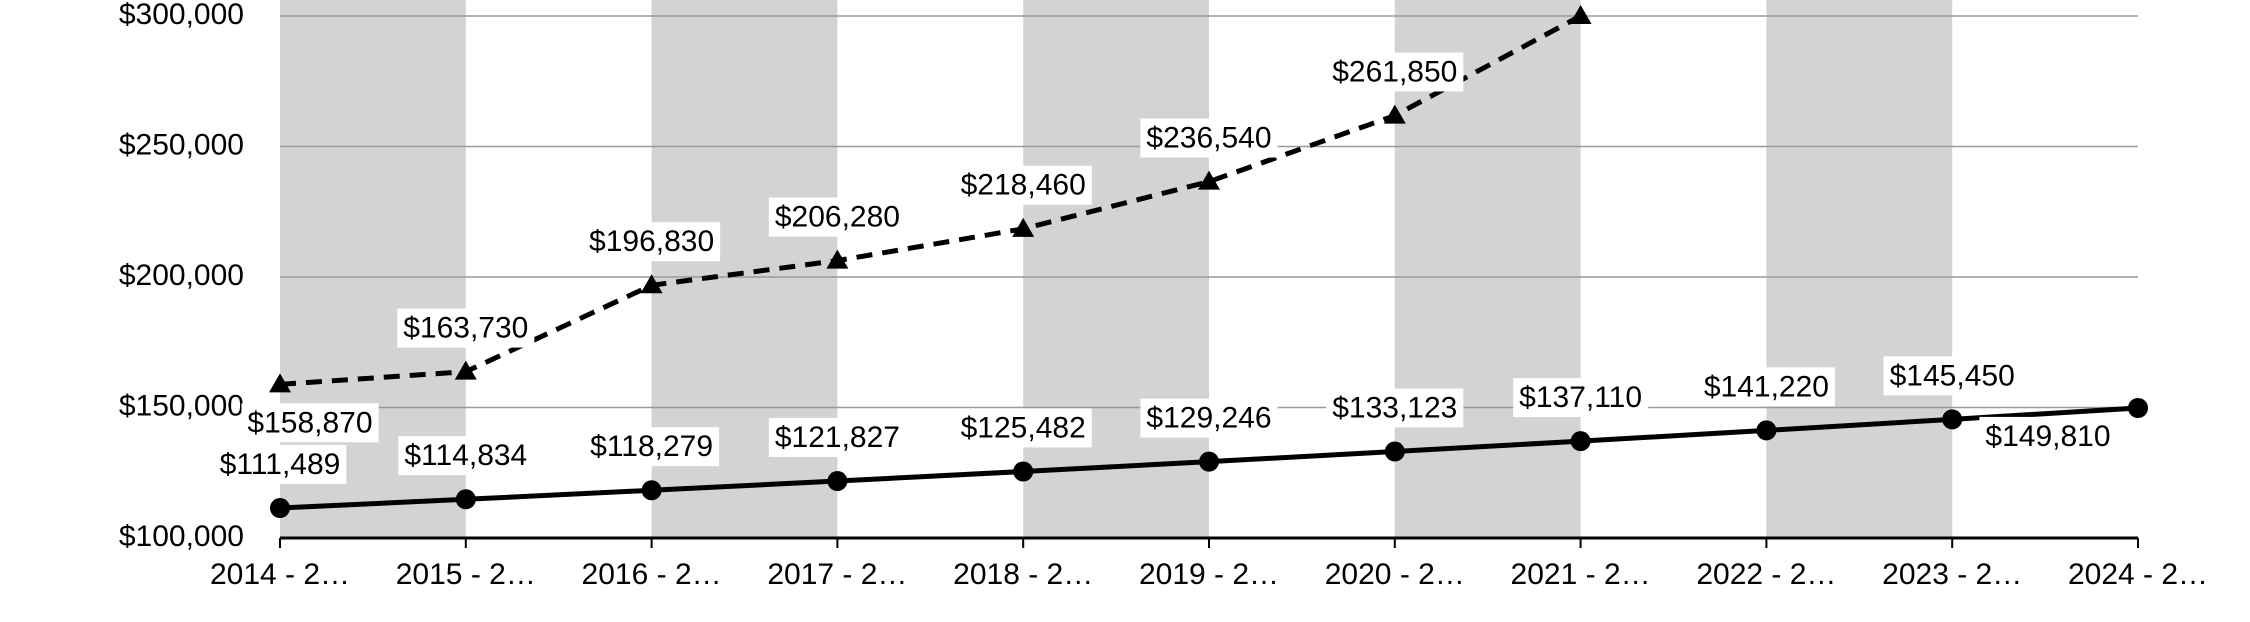  Describe the element at coordinates (181, 275) in the screenshot. I see `y-tick-label: $200,000` at that location.